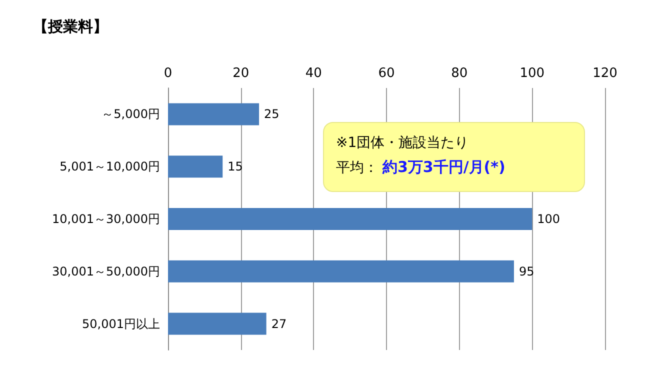 Image resolution: width=648 pixels, height=384 pixels. Describe the element at coordinates (548, 219) in the screenshot. I see `data-label: 100` at that location.